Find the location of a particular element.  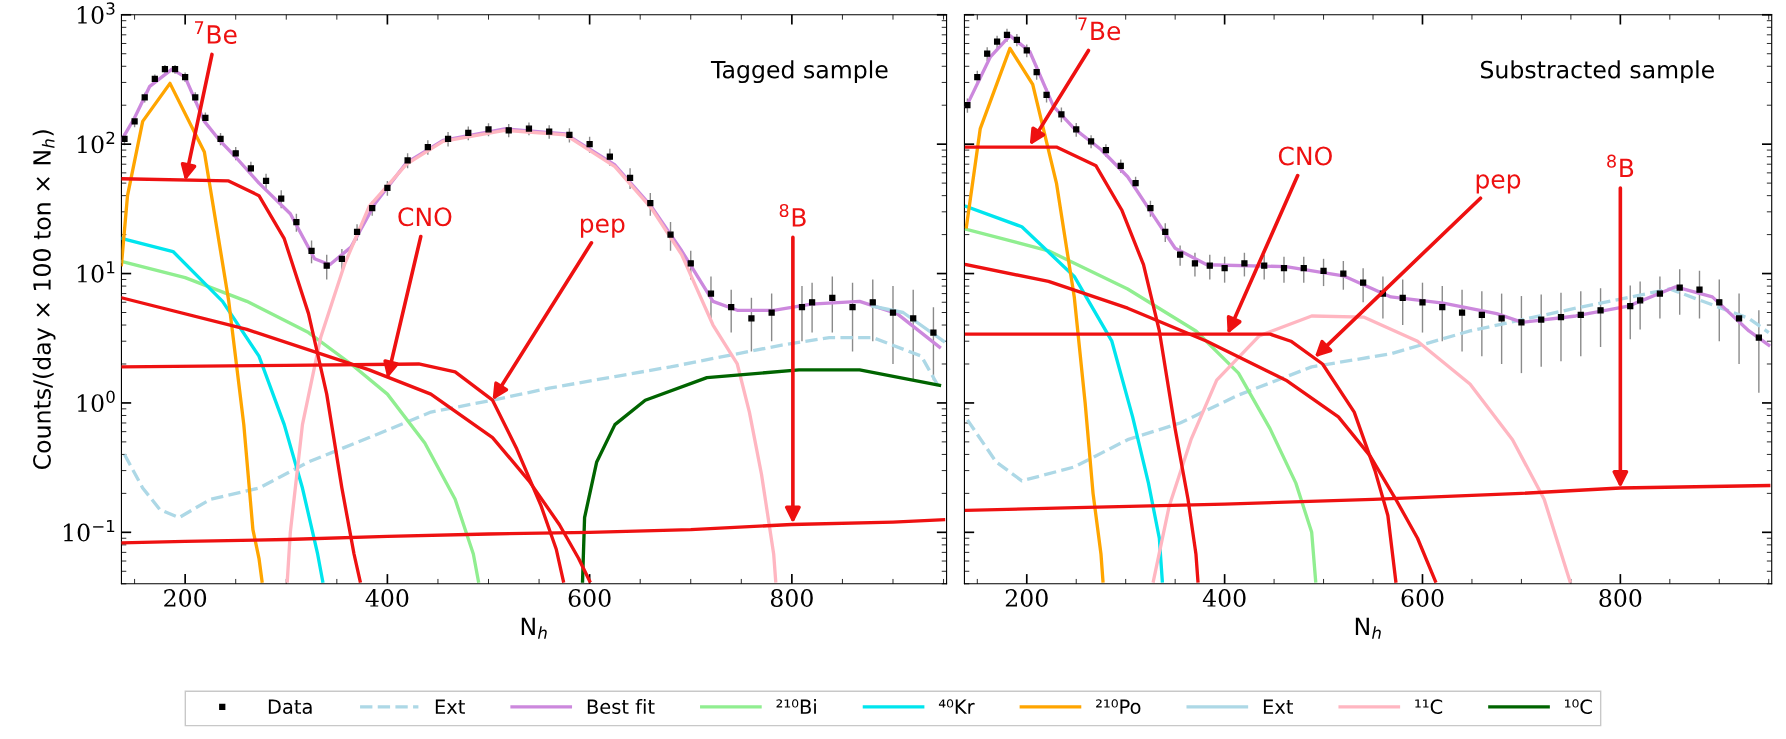

legend-label: ²¹⁰Bi is located at coordinates (796, 706).